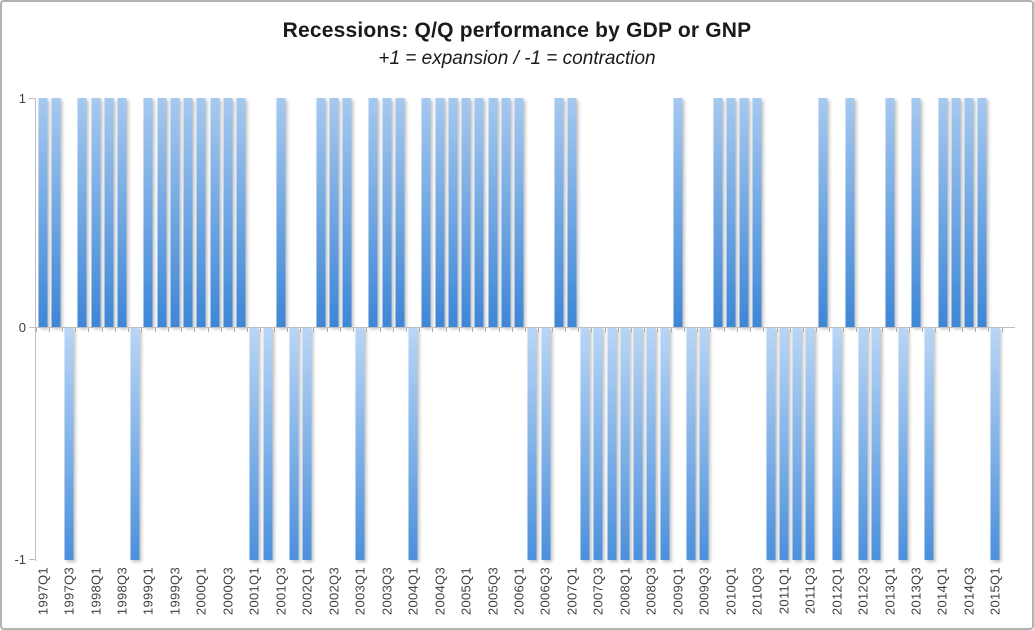 The width and height of the screenshot is (1034, 630). What do you see at coordinates (731, 591) in the screenshot?
I see `x-axis-label-2010Q1: 2010Q1` at bounding box center [731, 591].